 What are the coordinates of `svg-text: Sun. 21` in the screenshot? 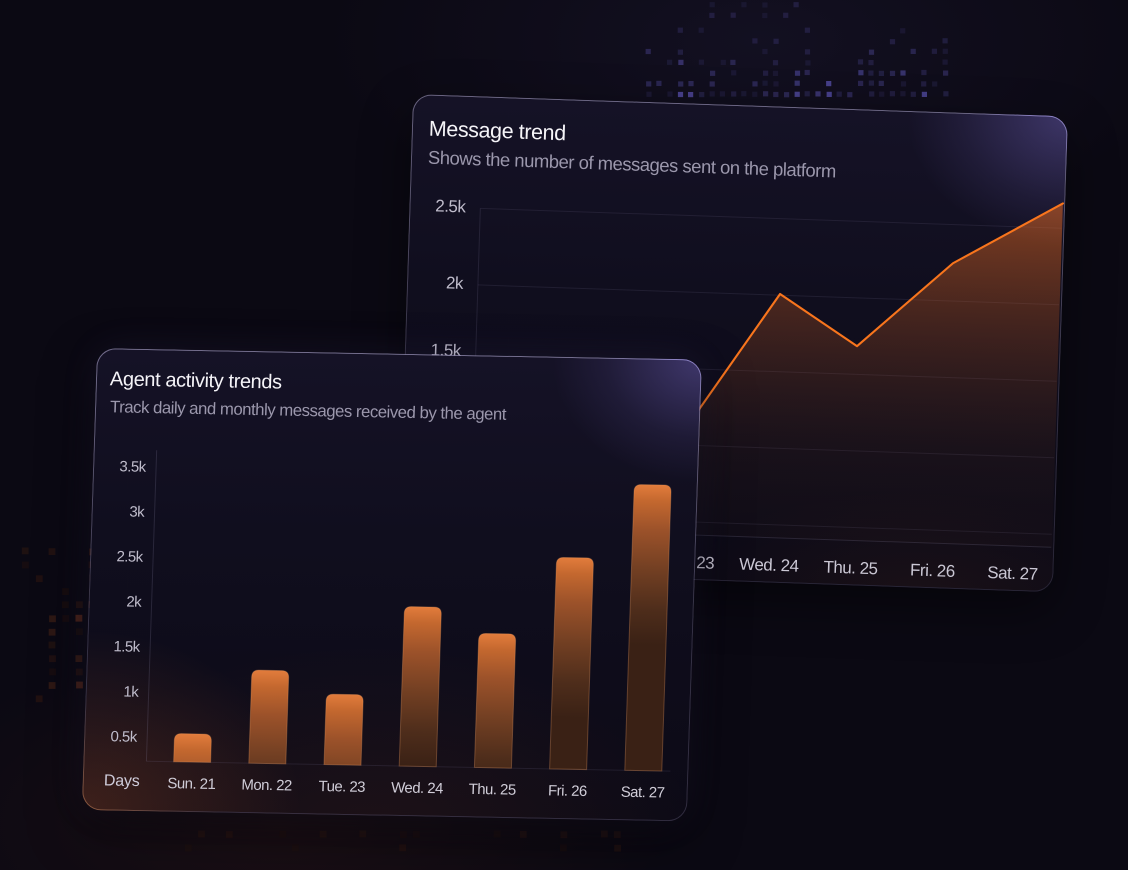 It's located at (191, 784).